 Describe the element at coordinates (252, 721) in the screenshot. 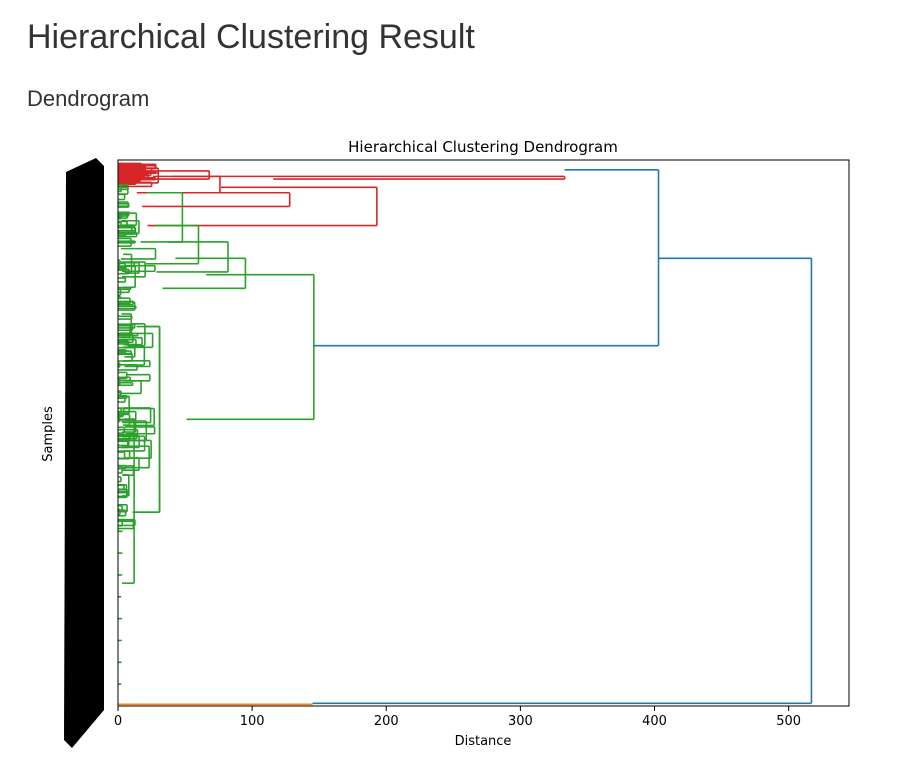

I see `x-tick-label: 100` at that location.